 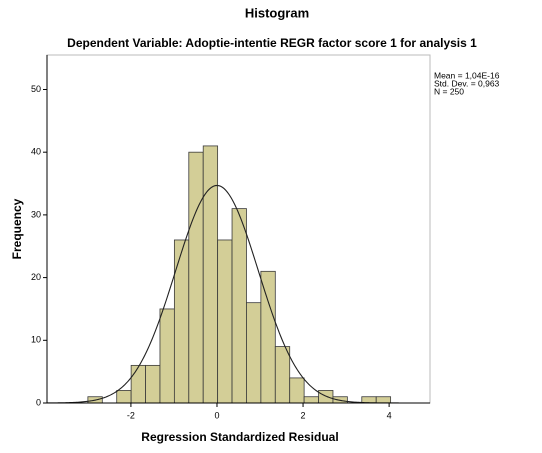 What do you see at coordinates (467, 83) in the screenshot?
I see `stat-std-dev: Std. Dev. = 0,963` at bounding box center [467, 83].